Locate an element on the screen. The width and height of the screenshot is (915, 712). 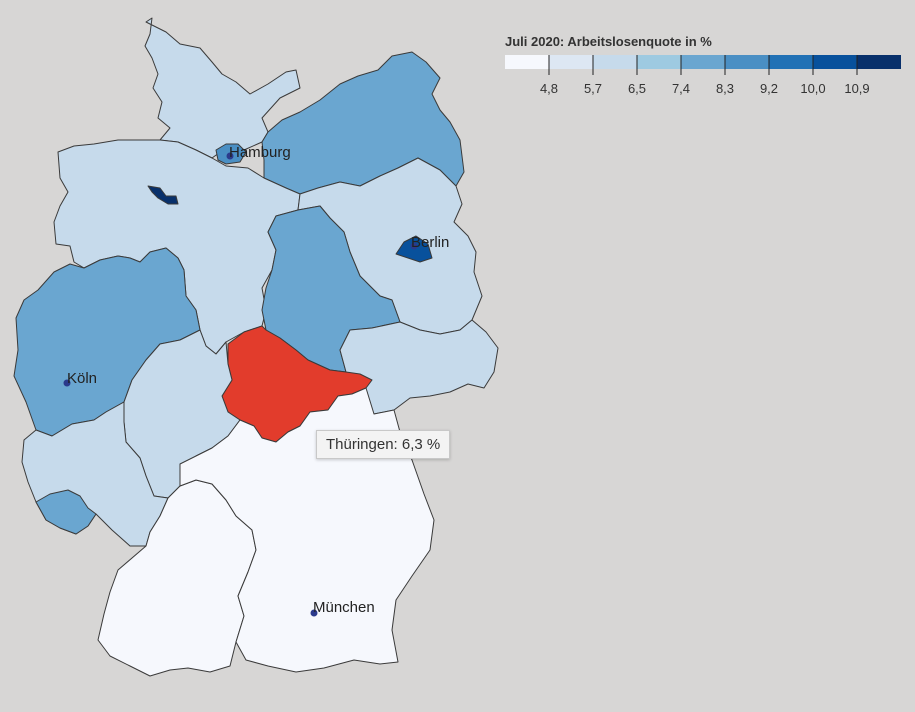
legend-tick-label: 4,8 is located at coordinates (549, 88).